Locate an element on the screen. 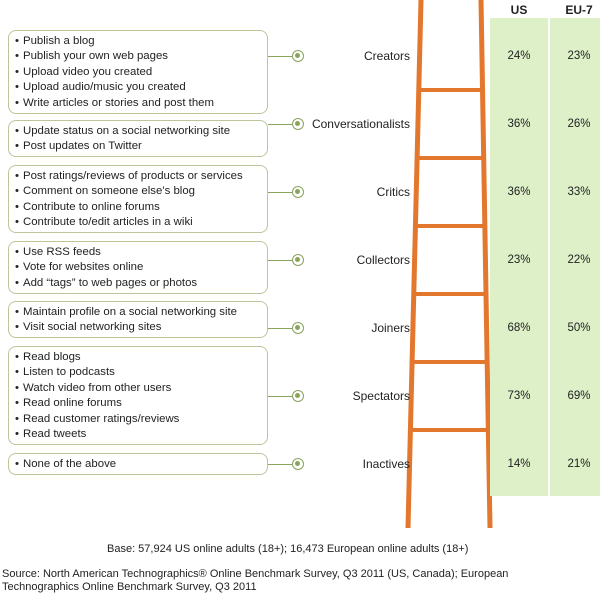 The image size is (600, 594). collectors-label: Collectors is located at coordinates (383, 260).